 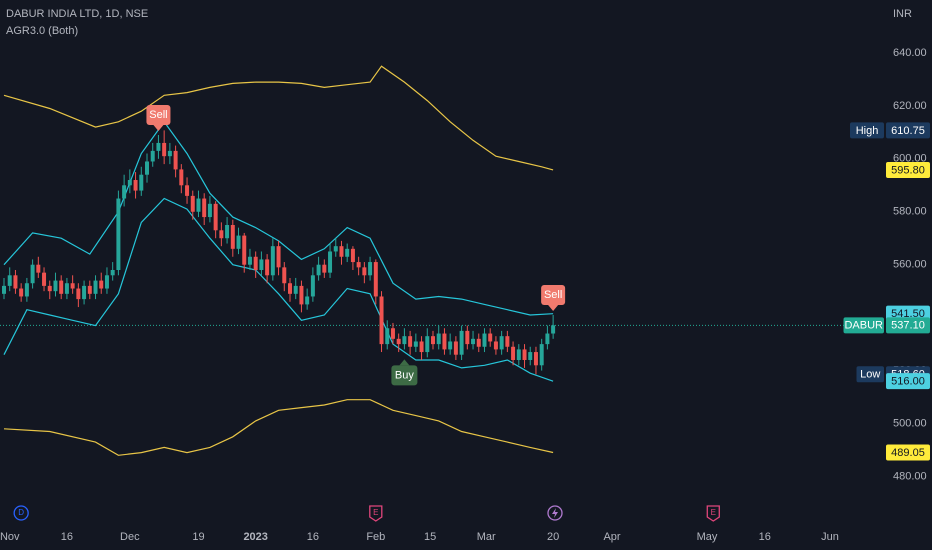 What do you see at coordinates (158, 128) in the screenshot?
I see `signal-pointer` at bounding box center [158, 128].